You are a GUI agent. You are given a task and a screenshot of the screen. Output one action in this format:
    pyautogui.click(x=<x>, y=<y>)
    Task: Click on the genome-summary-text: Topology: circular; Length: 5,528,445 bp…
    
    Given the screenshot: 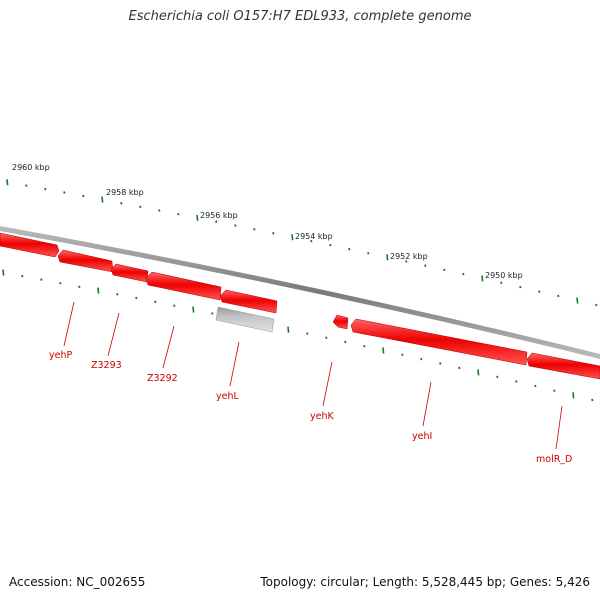 What is the action you would take?
    pyautogui.click(x=425, y=582)
    